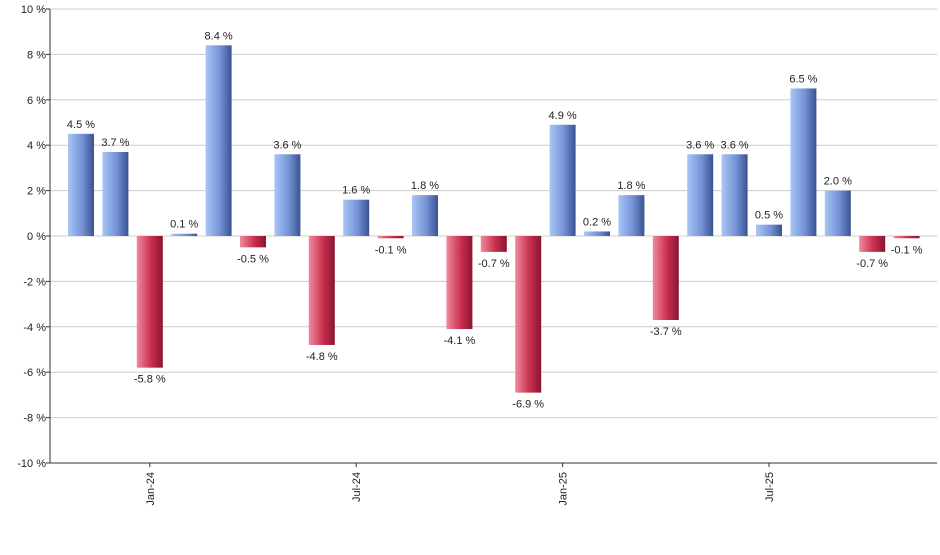 The height and width of the screenshot is (555, 940). I want to click on data-label: 2.0 %, so click(838, 182).